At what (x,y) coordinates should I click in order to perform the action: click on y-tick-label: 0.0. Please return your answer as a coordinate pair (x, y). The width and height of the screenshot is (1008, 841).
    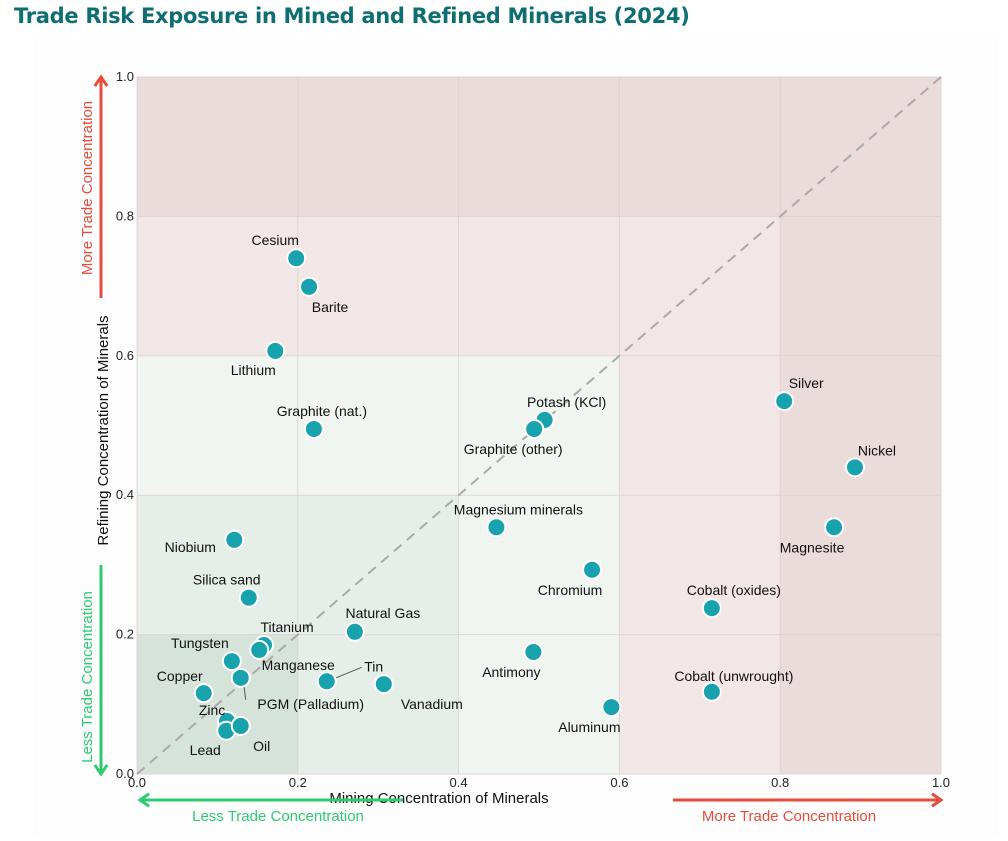
    Looking at the image, I should click on (125, 773).